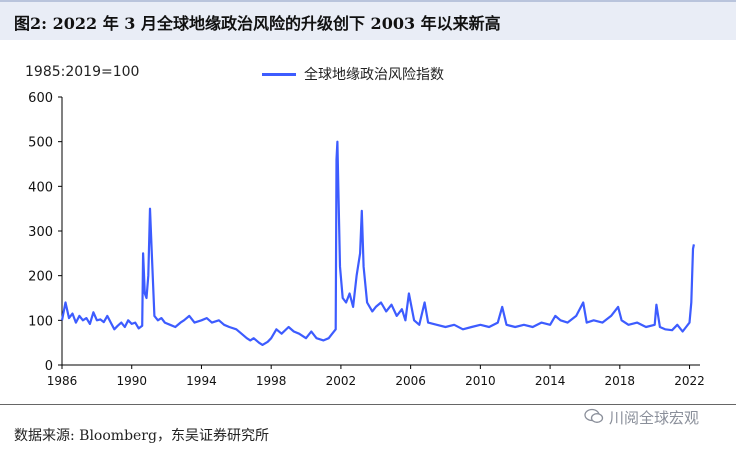 The height and width of the screenshot is (449, 736). I want to click on y-tick-label: 500, so click(40, 143).